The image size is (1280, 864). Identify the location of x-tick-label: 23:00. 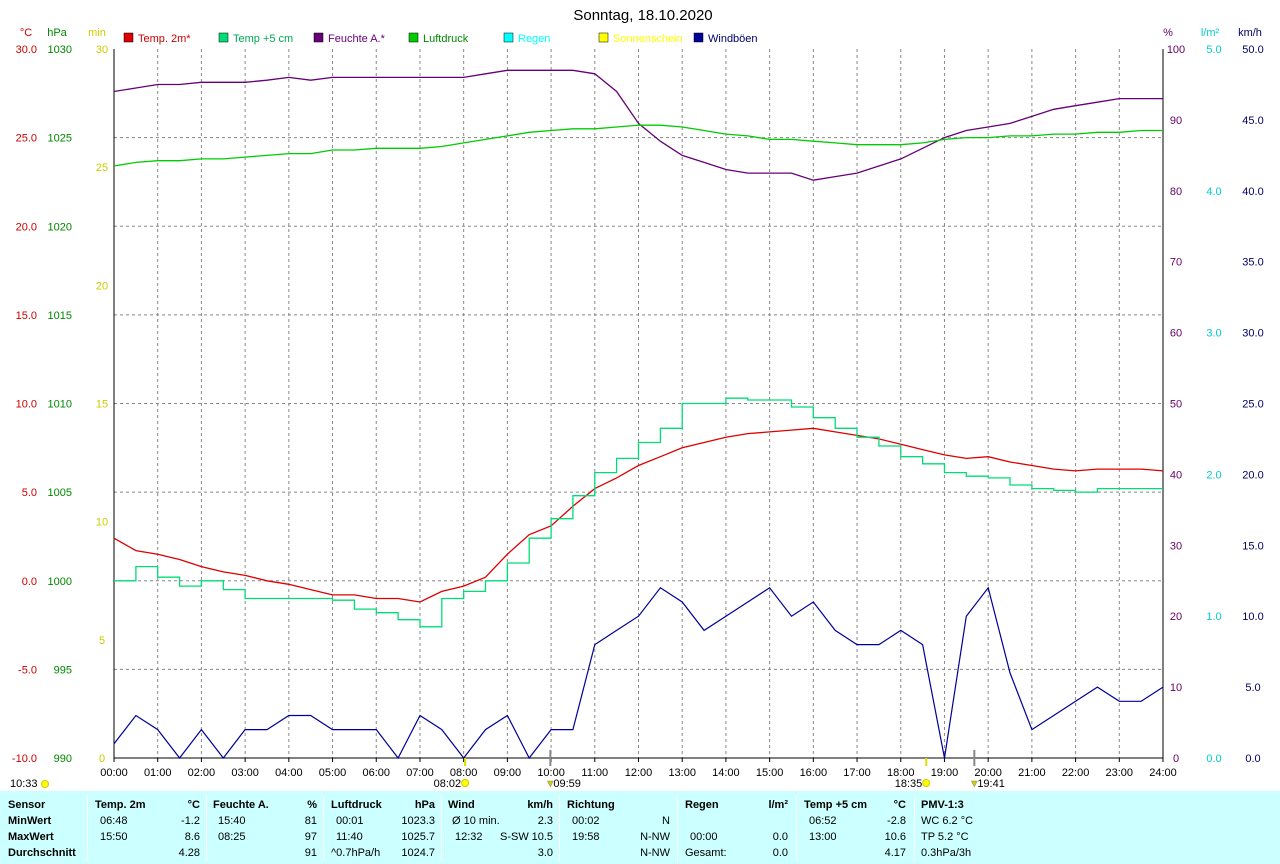
(1120, 773).